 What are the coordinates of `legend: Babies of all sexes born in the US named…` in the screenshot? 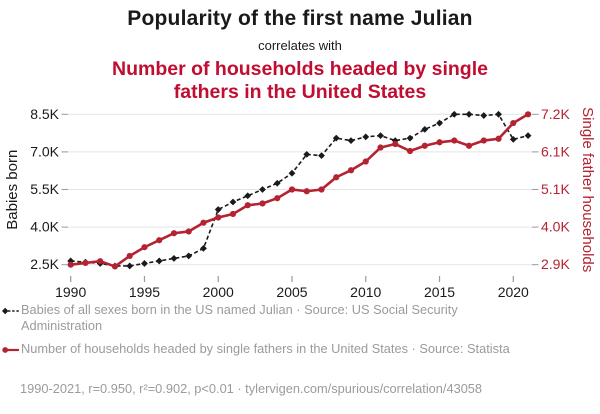 It's located at (281, 333).